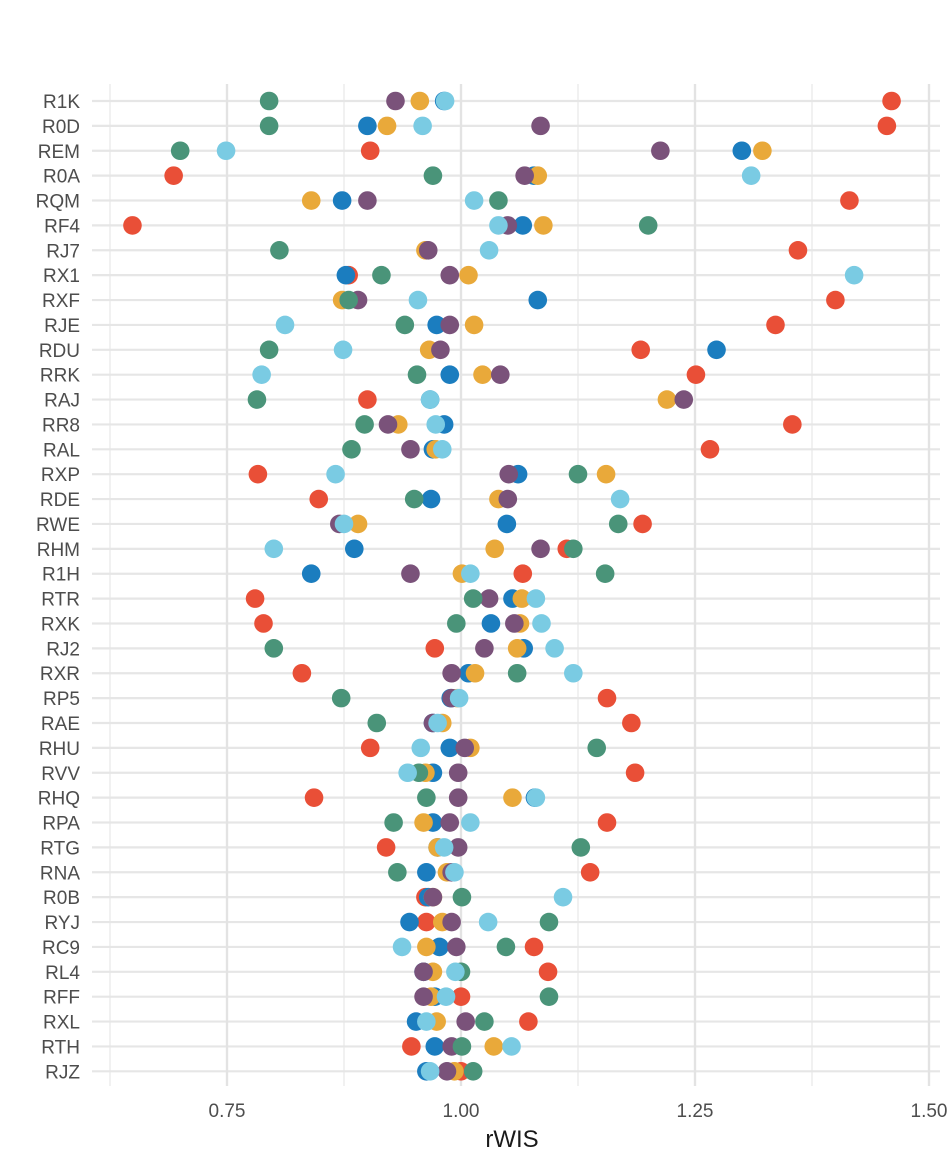 This screenshot has width=952, height=1151. I want to click on y-tick-label: RL4, so click(62, 973).